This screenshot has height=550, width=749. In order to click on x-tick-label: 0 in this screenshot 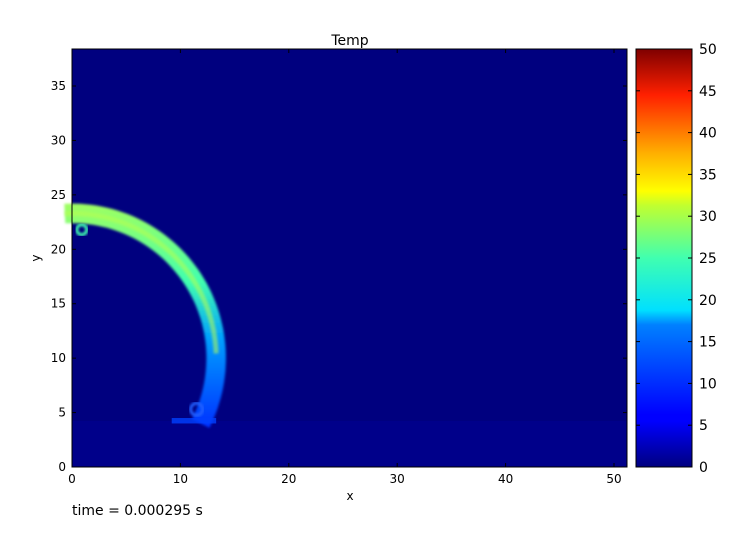, I will do `click(72, 479)`.